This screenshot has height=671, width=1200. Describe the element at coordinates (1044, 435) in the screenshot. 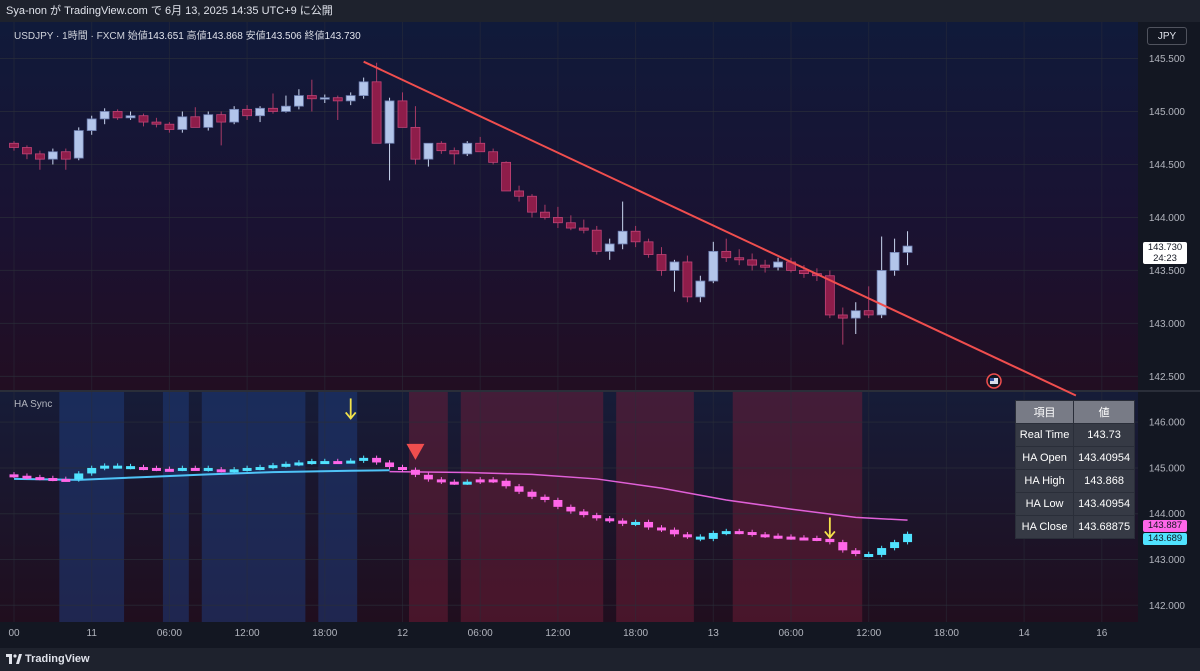

I see `row-label: Real Time` at that location.